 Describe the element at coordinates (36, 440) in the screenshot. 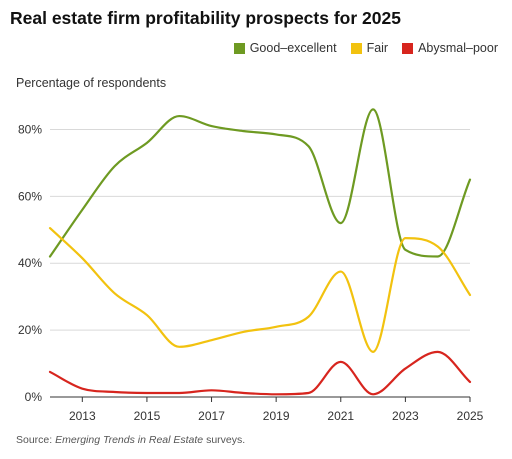

I see `source-prefix: Source:` at that location.